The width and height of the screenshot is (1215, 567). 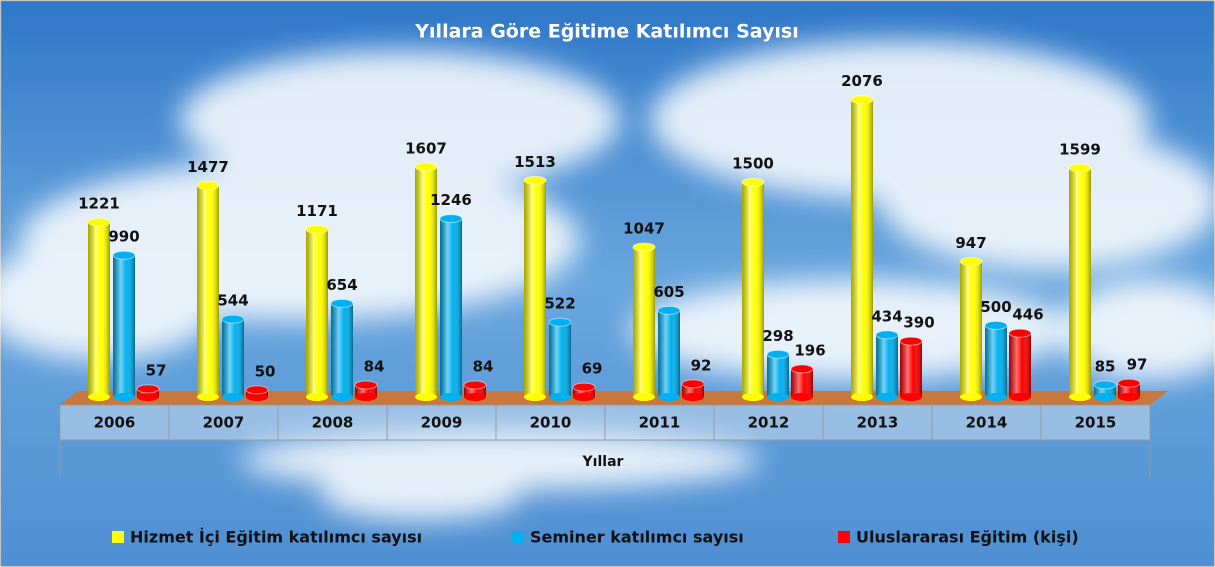 I want to click on data-label: 298, so click(x=777, y=336).